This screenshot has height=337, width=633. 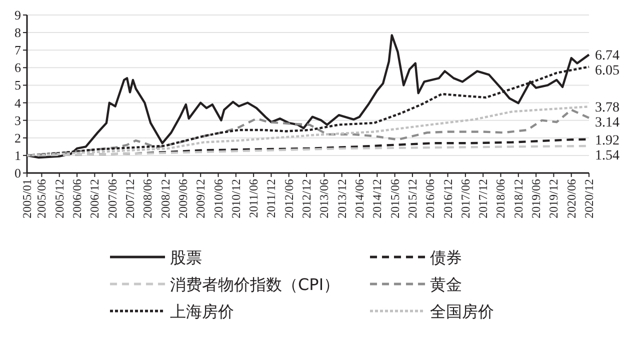 What do you see at coordinates (607, 156) in the screenshot?
I see `annotation: 1.54` at bounding box center [607, 156].